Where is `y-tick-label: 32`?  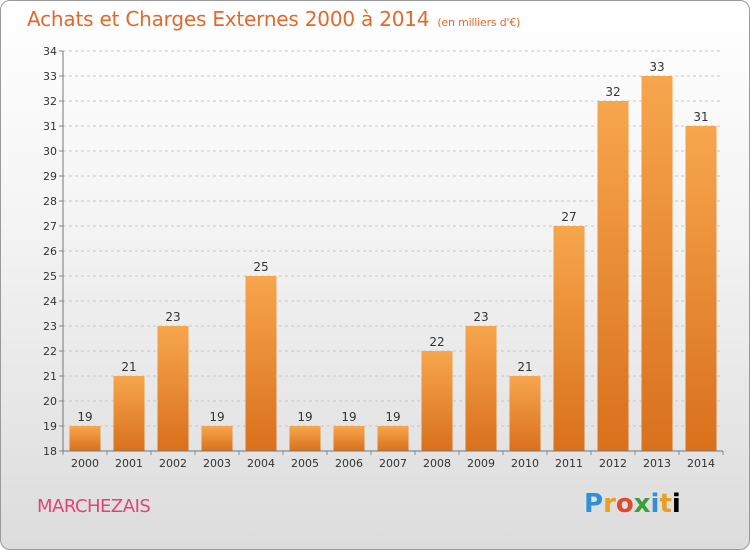 y-tick-label: 32 is located at coordinates (50, 101).